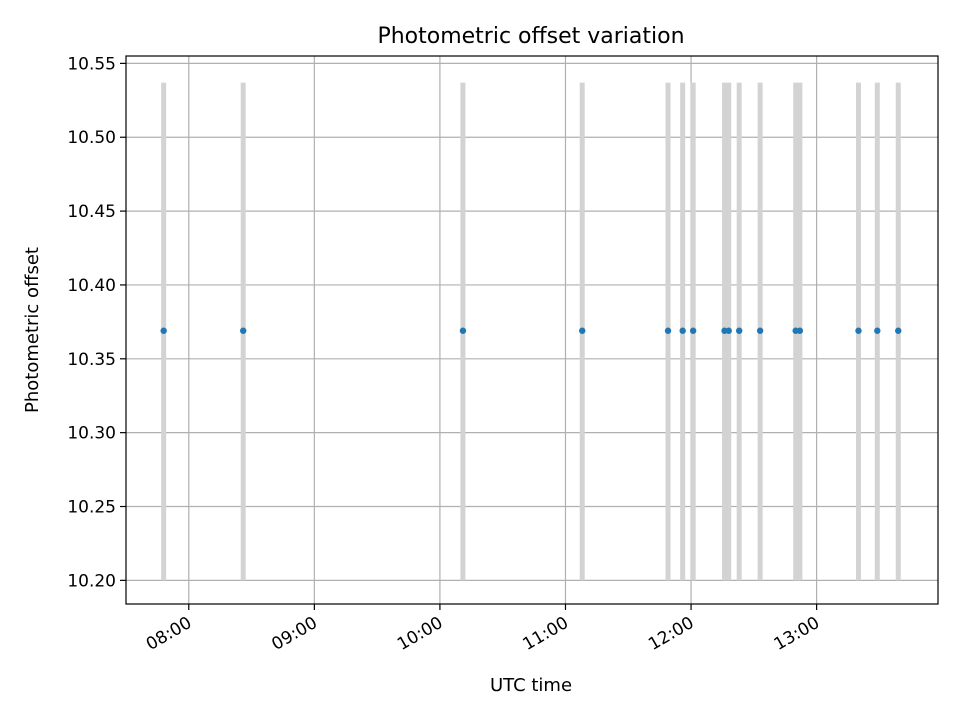 The width and height of the screenshot is (960, 720). What do you see at coordinates (546, 634) in the screenshot?
I see `x-tick-label: 11:00` at bounding box center [546, 634].